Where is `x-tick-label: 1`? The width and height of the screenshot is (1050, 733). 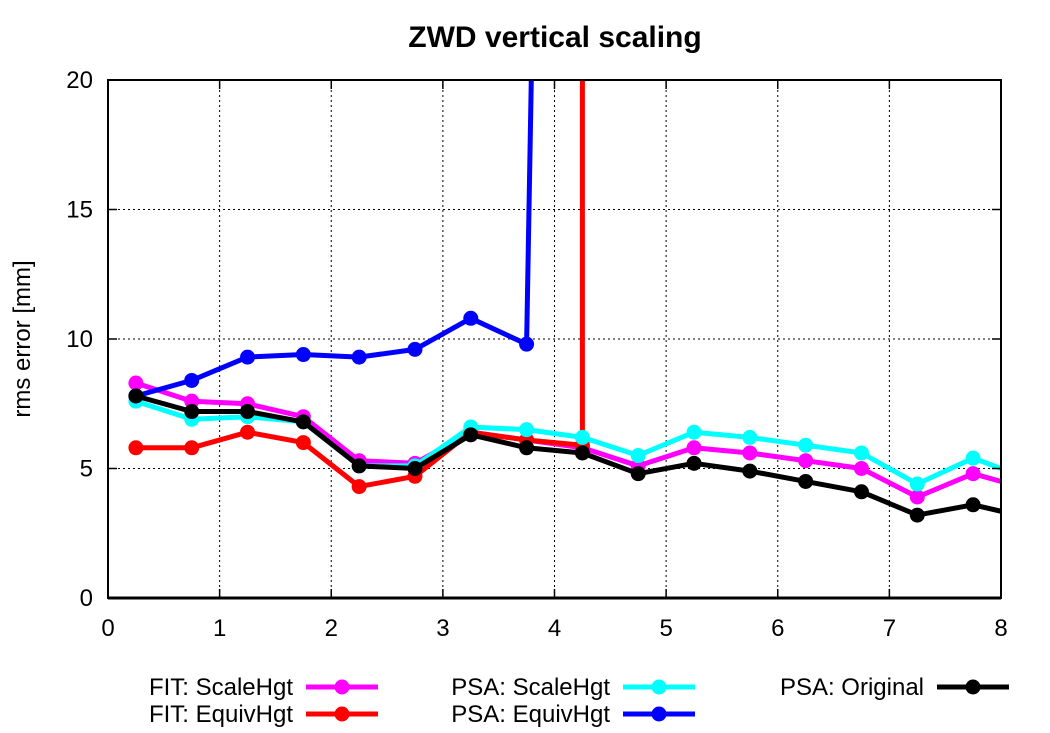 x-tick-label: 1 is located at coordinates (219, 628).